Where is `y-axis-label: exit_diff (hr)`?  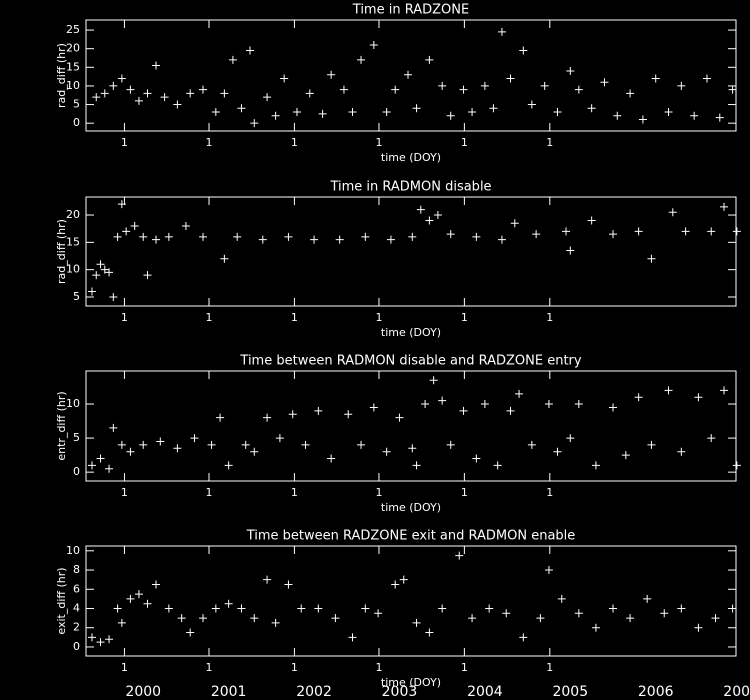 y-axis-label: exit_diff (hr) is located at coordinates (61, 600).